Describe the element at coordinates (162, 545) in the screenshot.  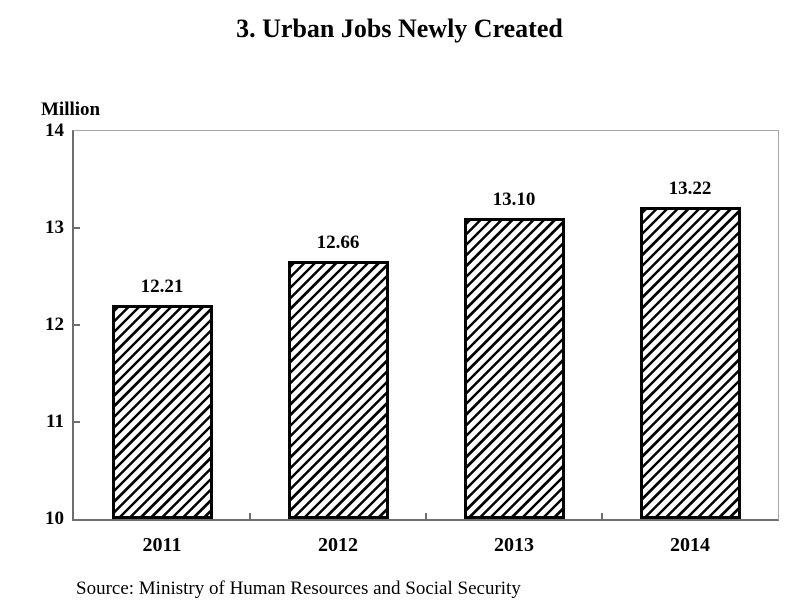
I see `x-tick-label-2011: 2011` at that location.